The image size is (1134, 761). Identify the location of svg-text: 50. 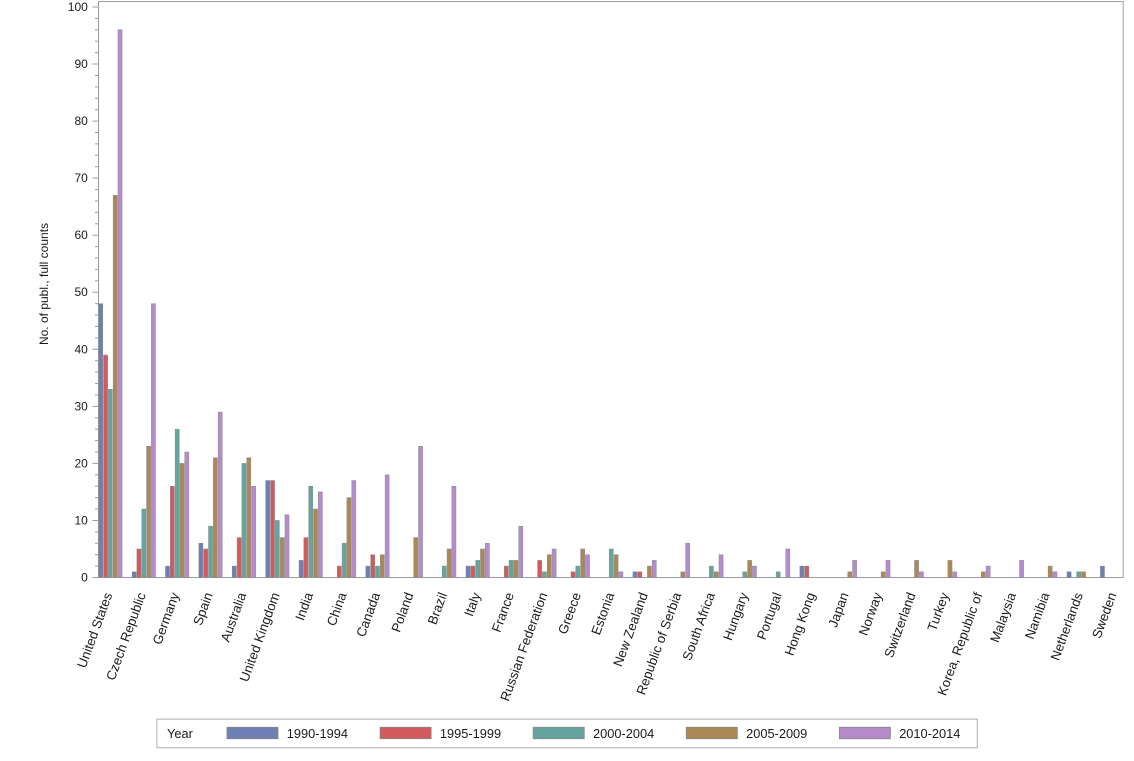
(81, 292).